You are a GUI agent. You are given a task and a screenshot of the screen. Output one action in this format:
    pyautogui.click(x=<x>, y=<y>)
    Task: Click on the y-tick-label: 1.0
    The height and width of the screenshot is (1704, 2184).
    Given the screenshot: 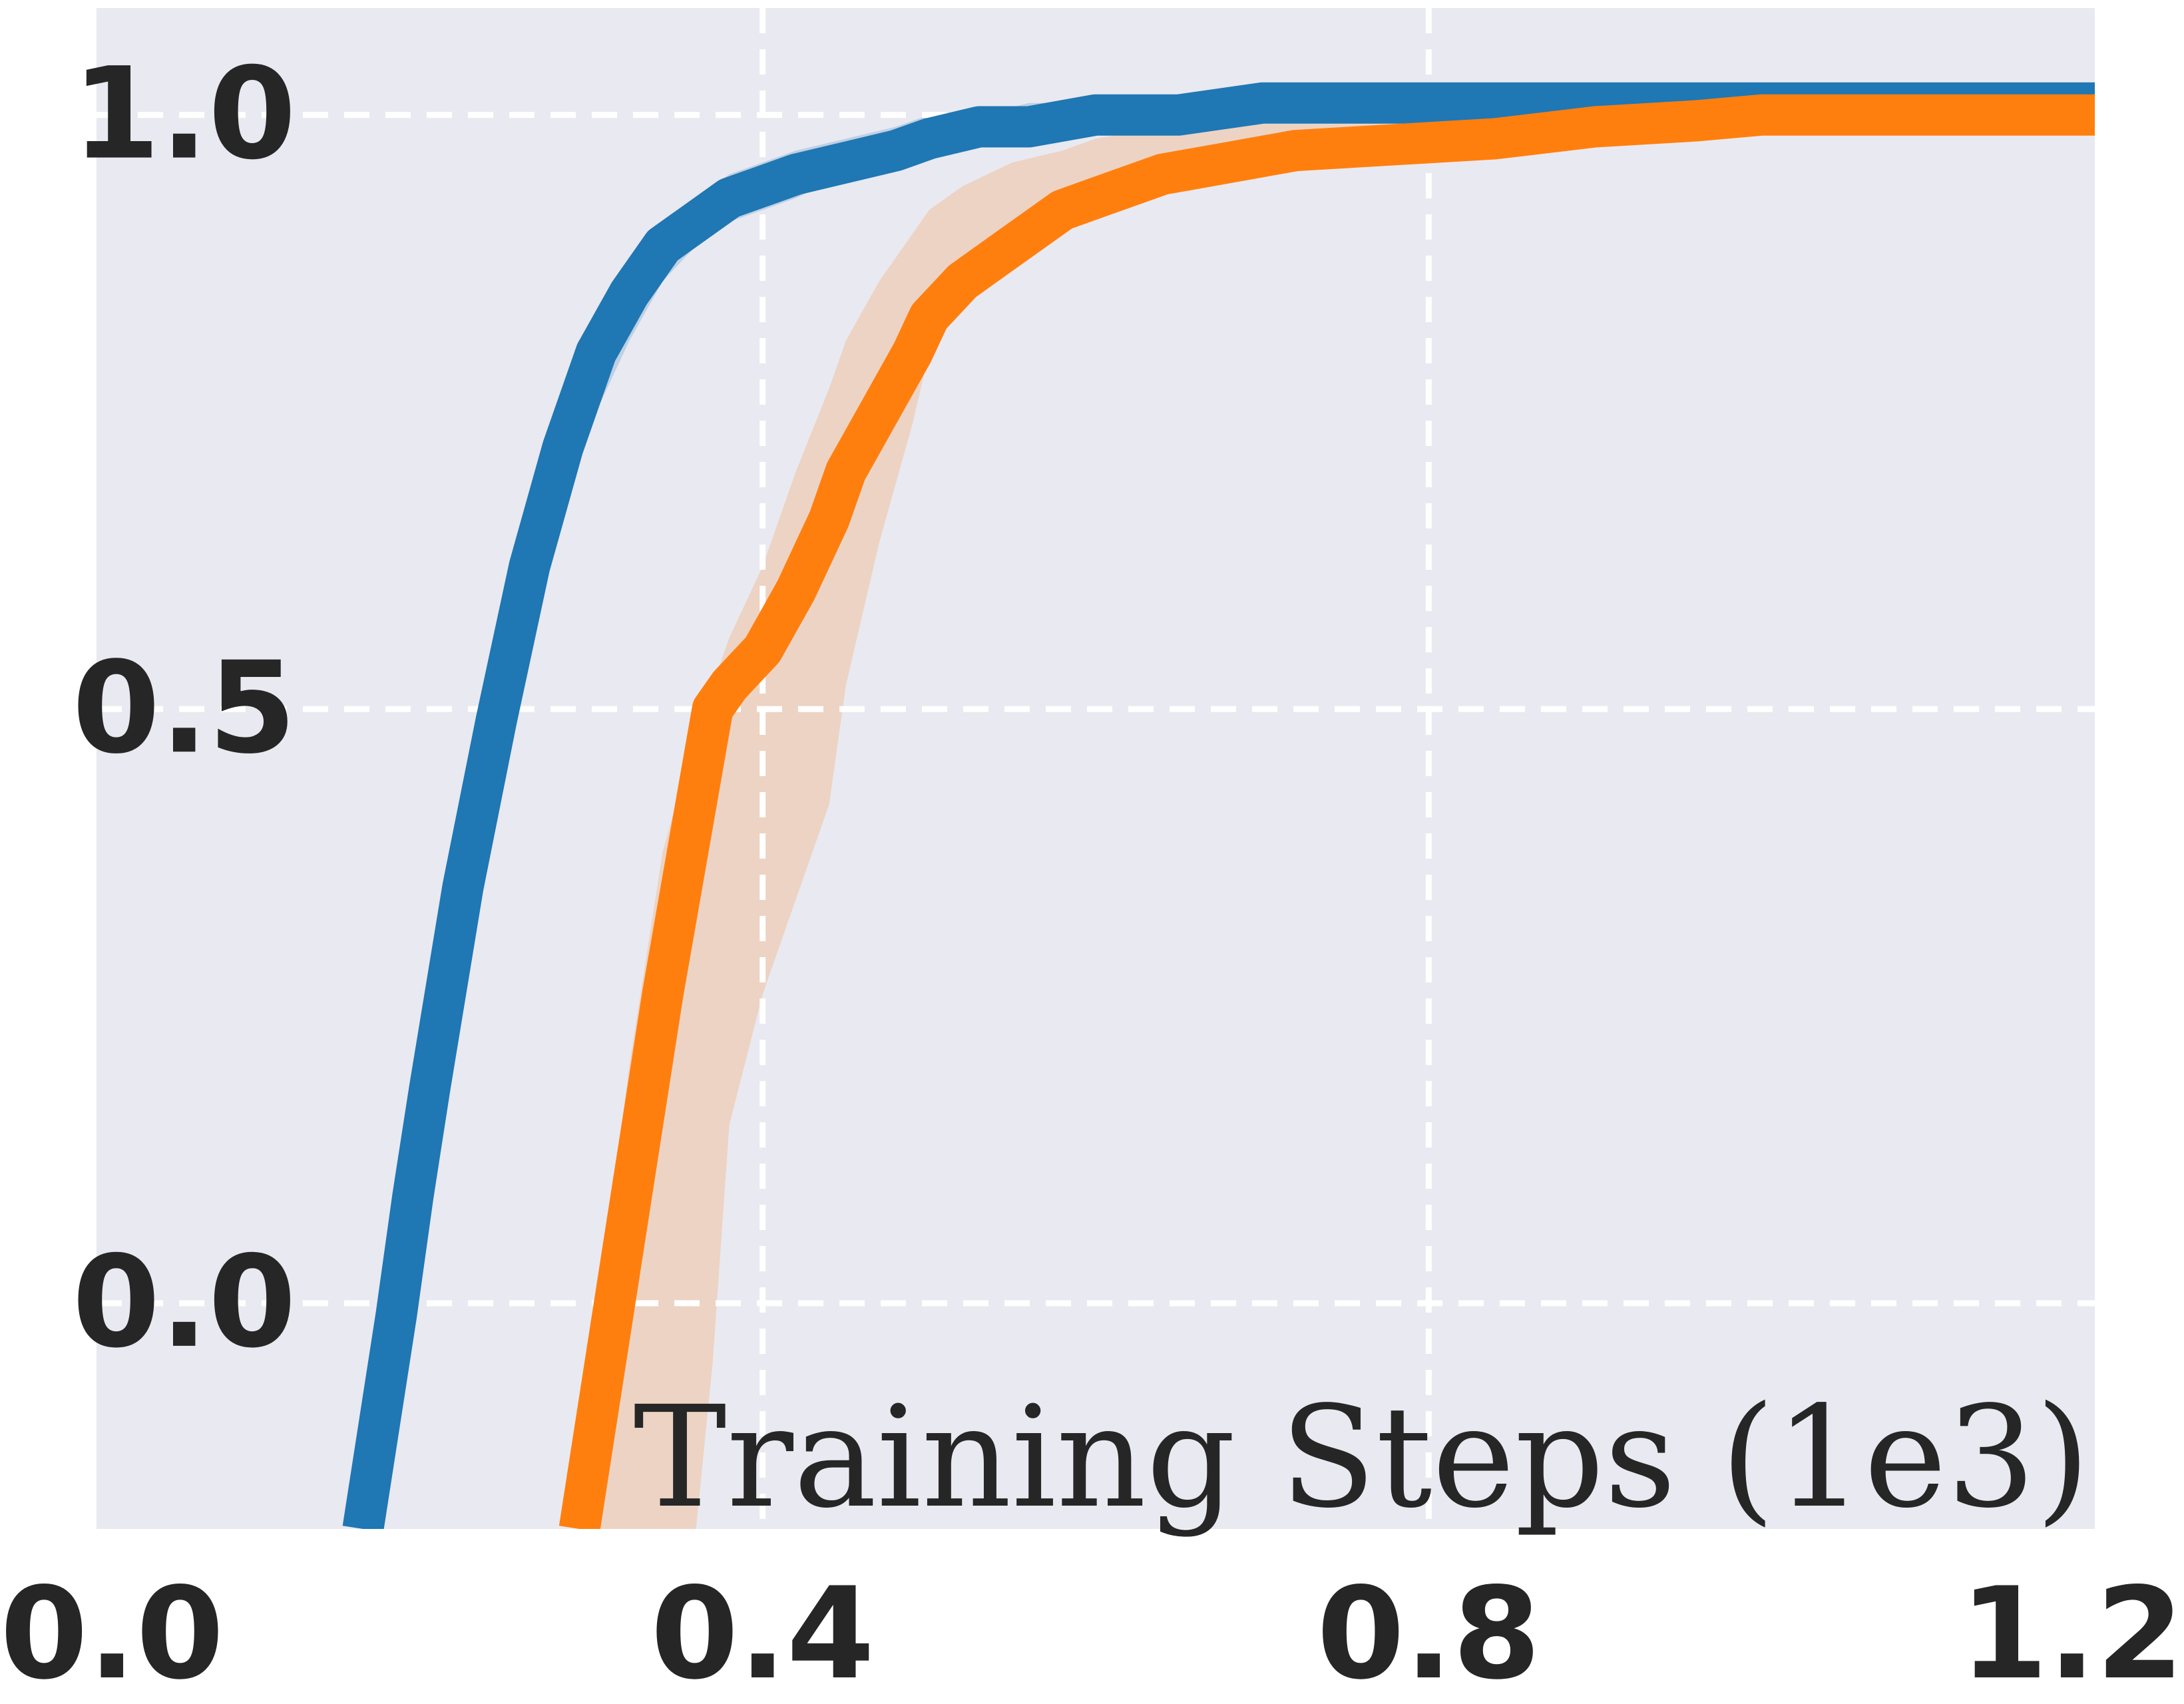 What is the action you would take?
    pyautogui.click(x=184, y=114)
    